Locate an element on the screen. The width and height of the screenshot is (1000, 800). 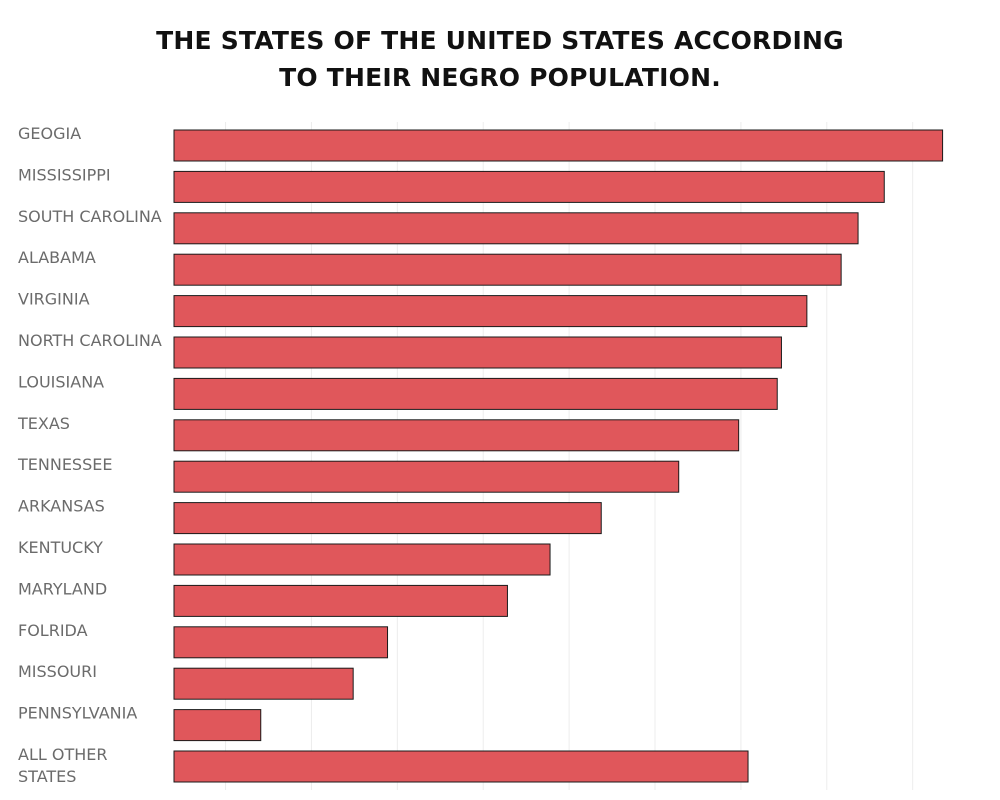
category-label: VIRGINIA is located at coordinates (54, 299).